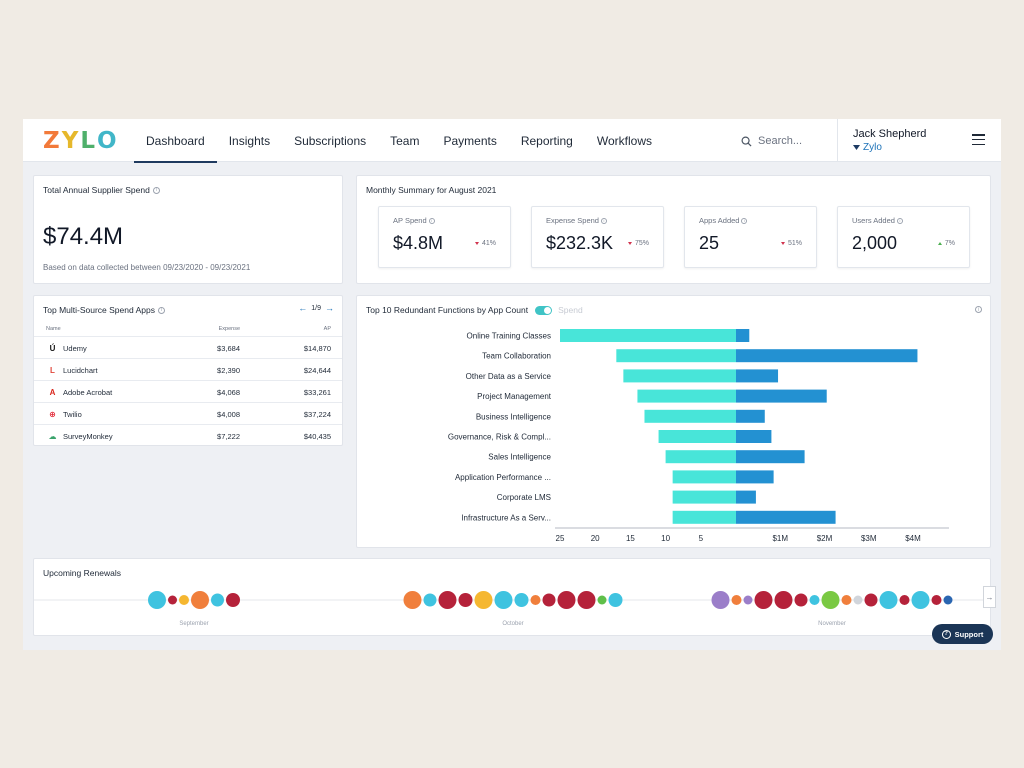 The height and width of the screenshot is (768, 1024). Describe the element at coordinates (485, 243) in the screenshot. I see `metric-change: 41%` at that location.